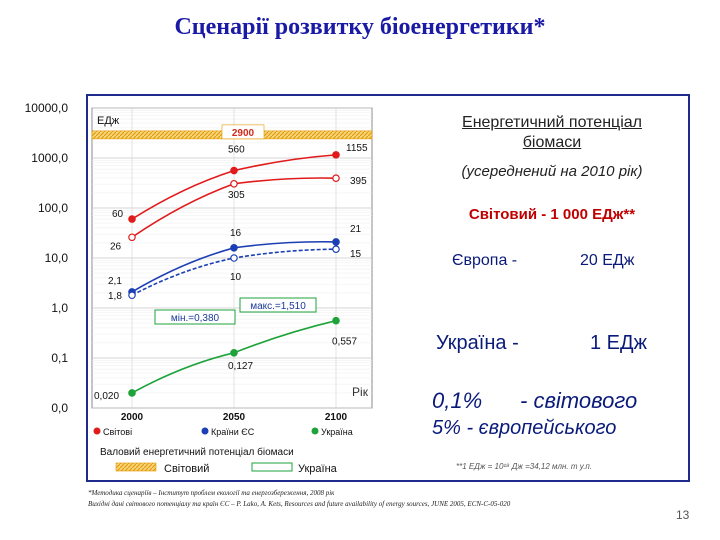 This screenshot has width=720, height=540. What do you see at coordinates (579, 400) in the screenshot?
I see `world-share-text: - світового` at bounding box center [579, 400].